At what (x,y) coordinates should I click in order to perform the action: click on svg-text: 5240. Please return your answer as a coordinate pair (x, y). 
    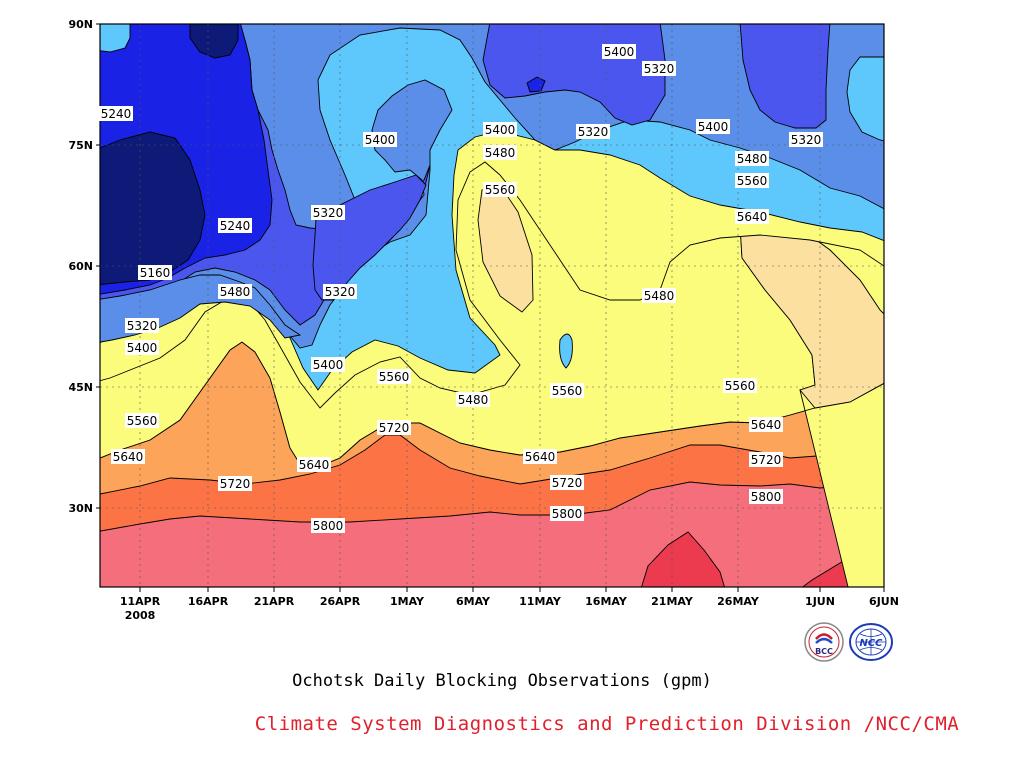
    Looking at the image, I should click on (235, 226).